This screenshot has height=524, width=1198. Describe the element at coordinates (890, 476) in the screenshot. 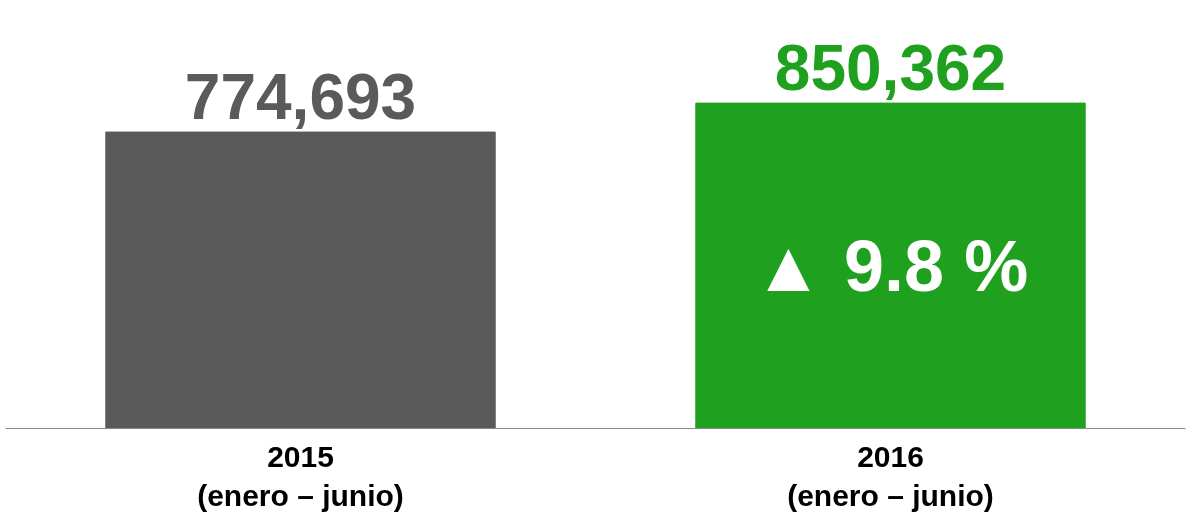

I see `x-tick-label: 2016 (enero – junio)` at that location.